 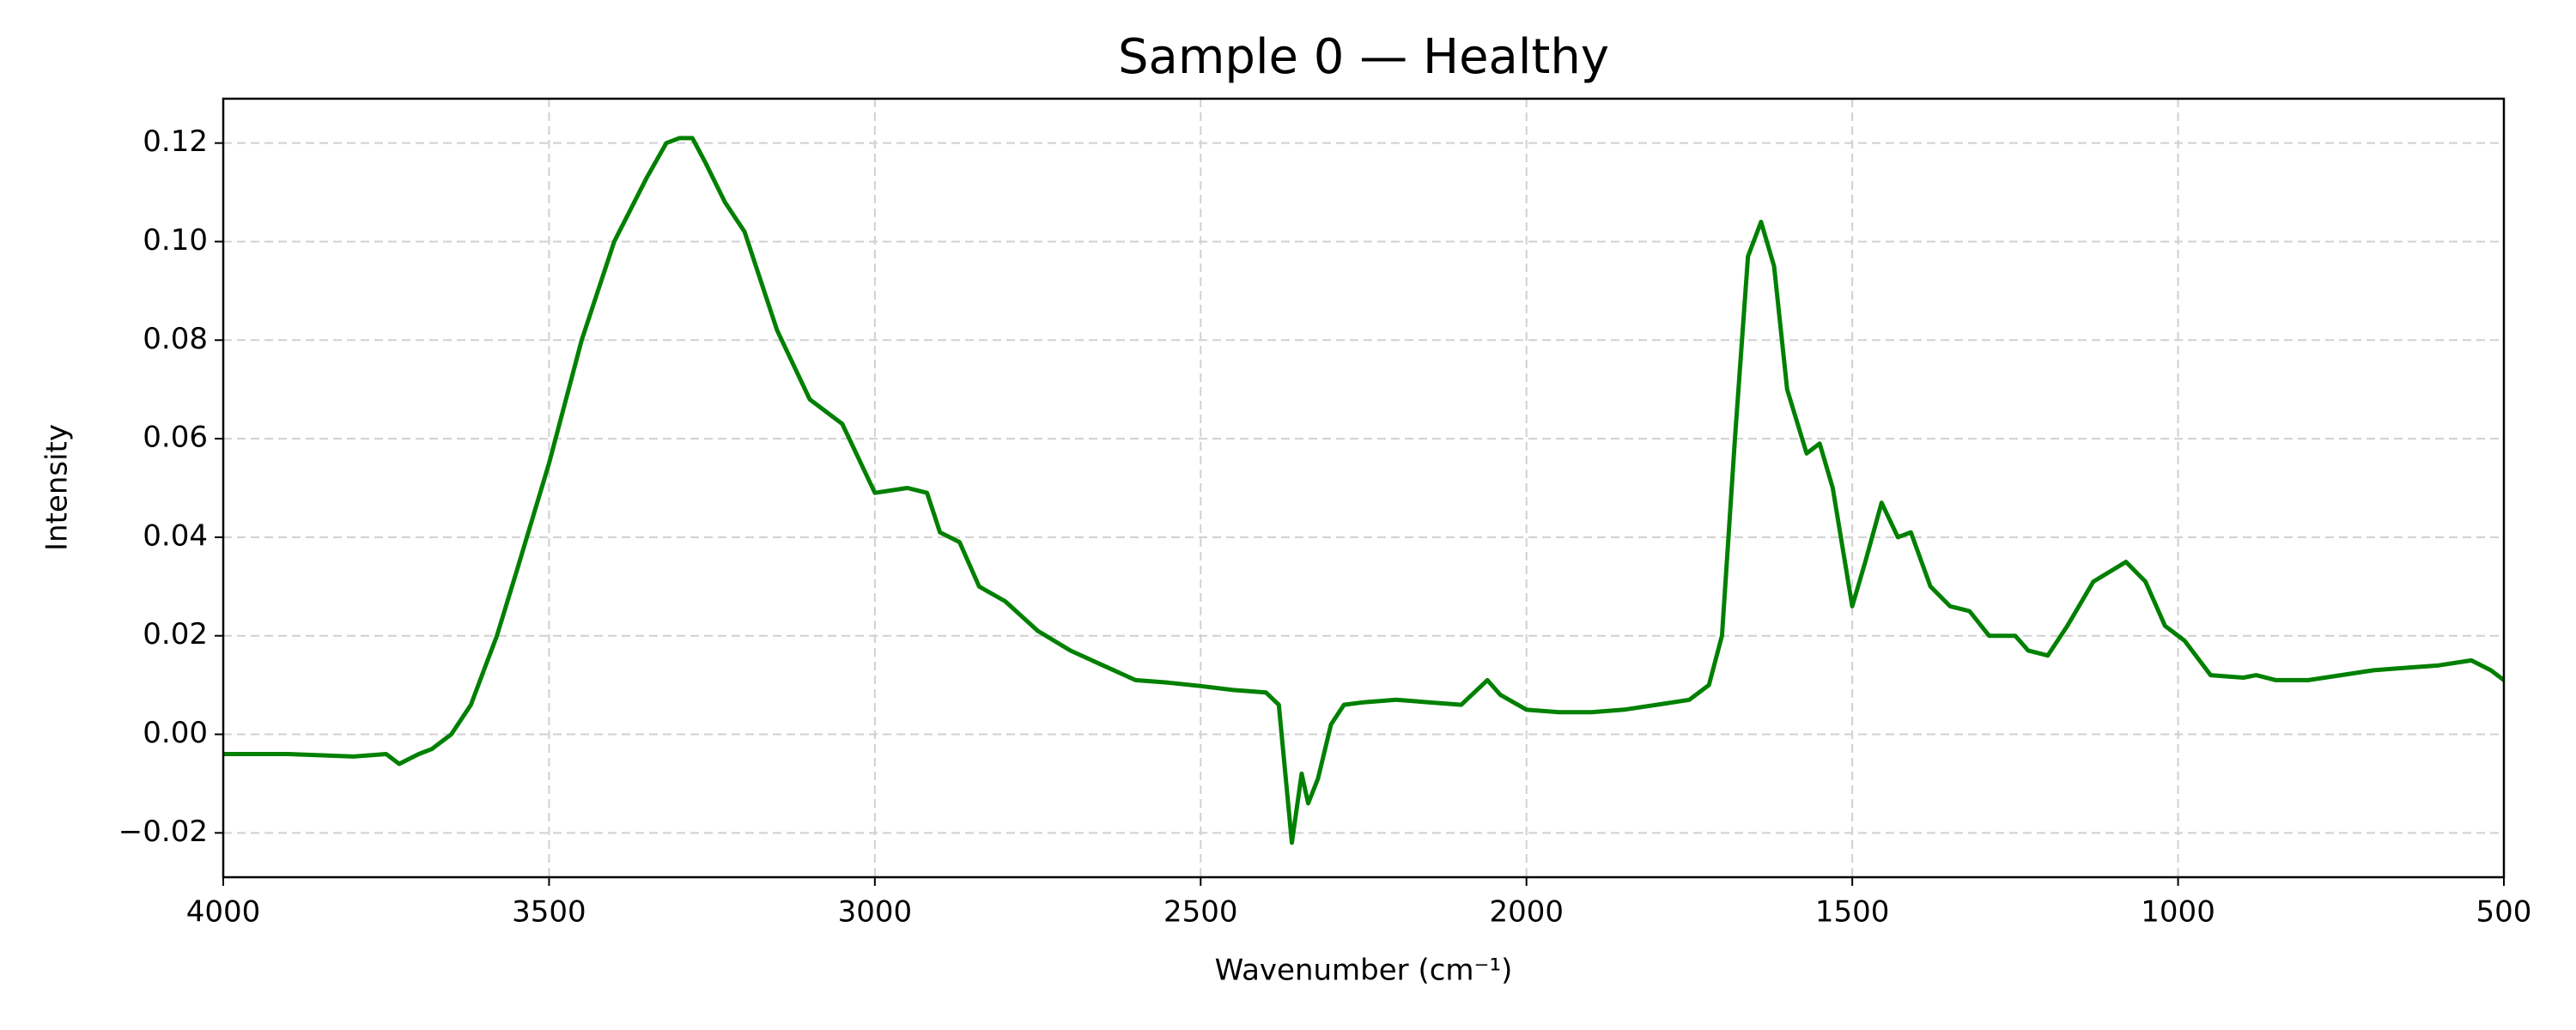 I want to click on x-tick-label: 3000, so click(x=876, y=912).